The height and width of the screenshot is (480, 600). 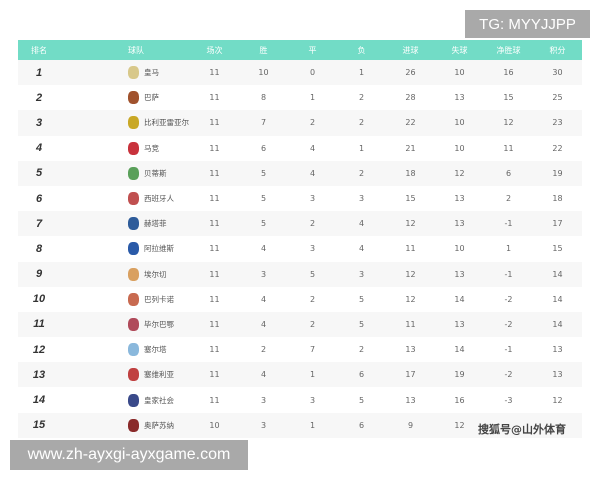 What do you see at coordinates (39, 198) in the screenshot?
I see `rank: 6` at bounding box center [39, 198].